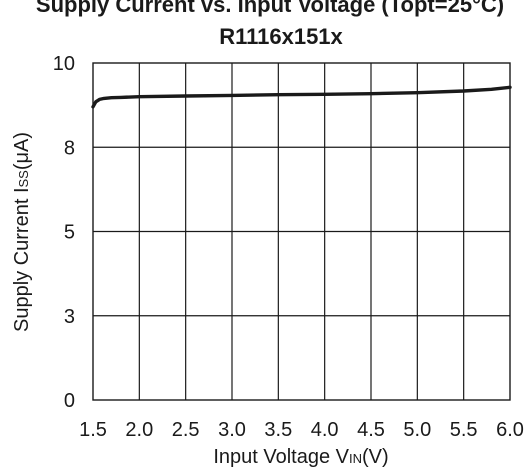 This screenshot has height=472, width=530. What do you see at coordinates (325, 430) in the screenshot?
I see `x-tick-label: 4.0` at bounding box center [325, 430].